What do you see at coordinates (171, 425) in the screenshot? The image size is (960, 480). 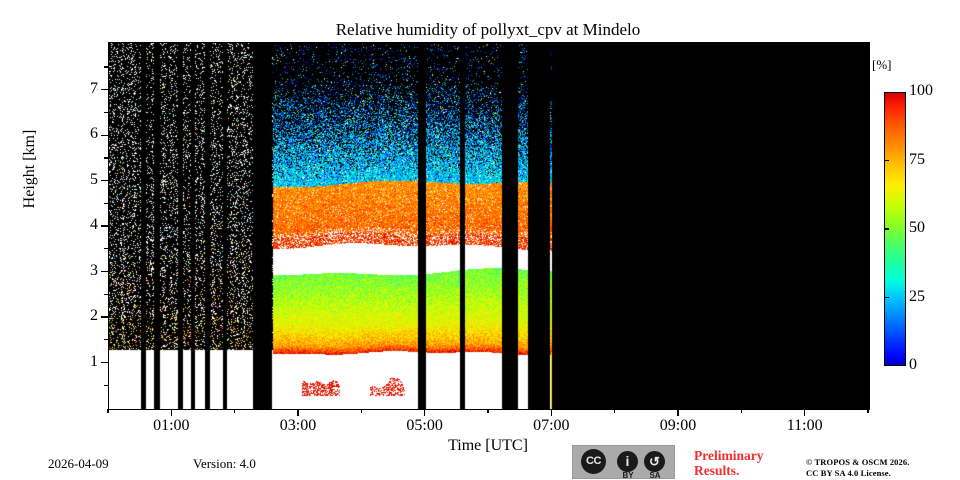 I see `x-tick-label: 01:00` at bounding box center [171, 425].